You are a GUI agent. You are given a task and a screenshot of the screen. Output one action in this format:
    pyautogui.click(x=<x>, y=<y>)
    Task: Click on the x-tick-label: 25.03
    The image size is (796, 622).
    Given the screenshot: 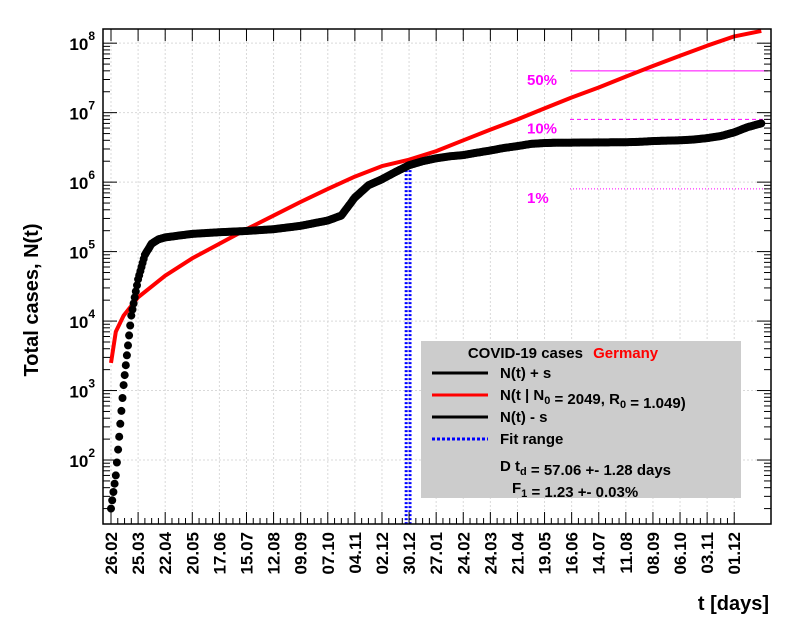 What is the action you would take?
    pyautogui.click(x=138, y=553)
    